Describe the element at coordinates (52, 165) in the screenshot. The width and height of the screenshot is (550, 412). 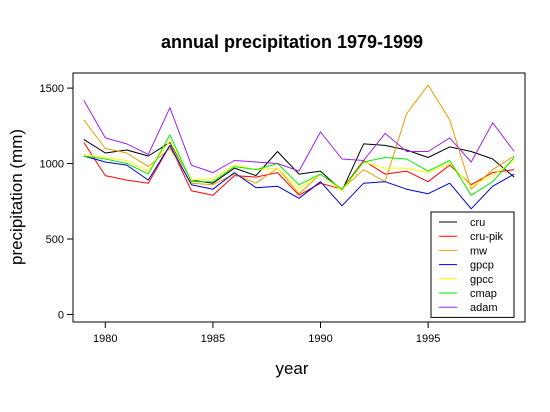
I see `y-tick-label: 1000` at that location.